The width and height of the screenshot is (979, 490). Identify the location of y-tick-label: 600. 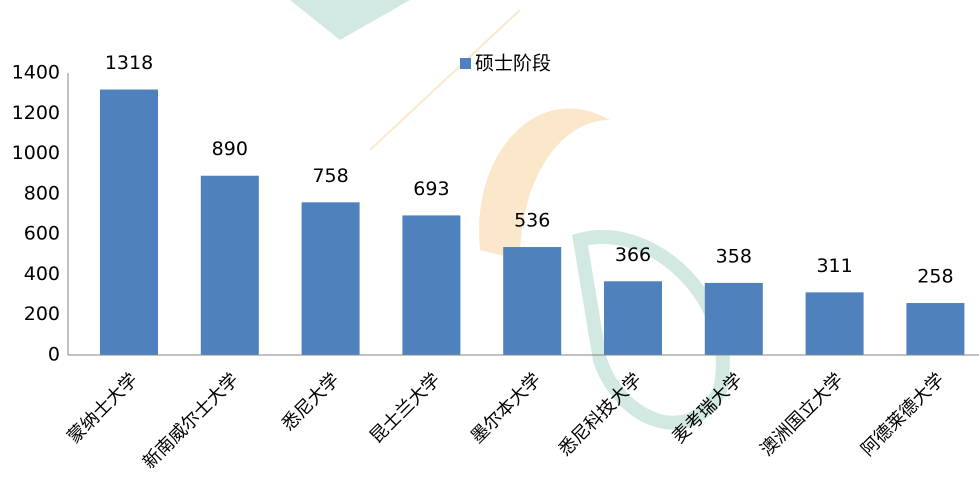
(42, 234).